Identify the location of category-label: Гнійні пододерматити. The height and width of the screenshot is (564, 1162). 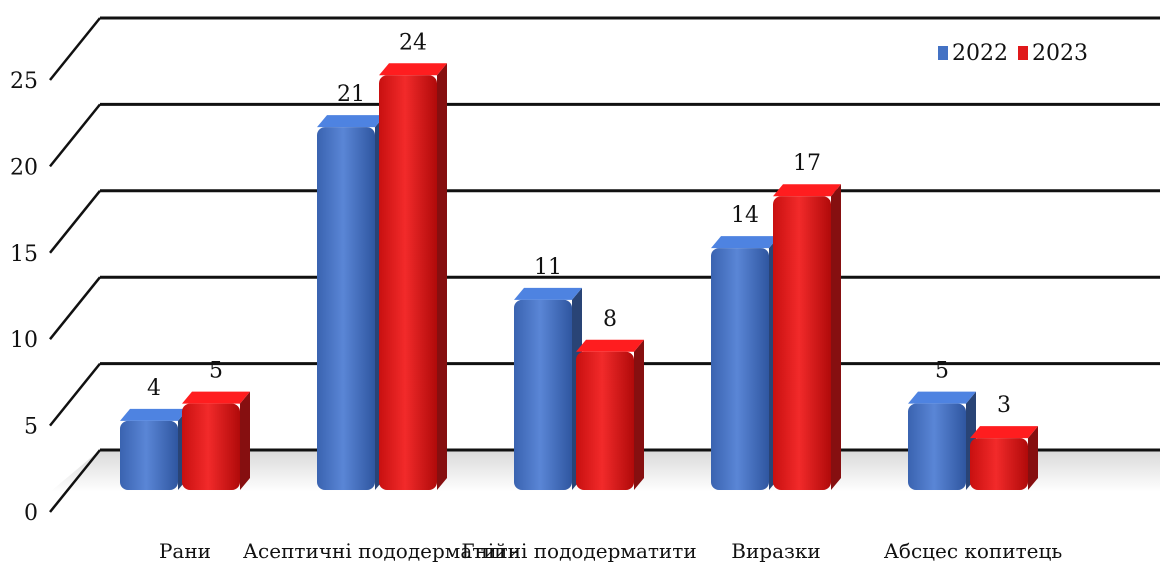
(578, 551).